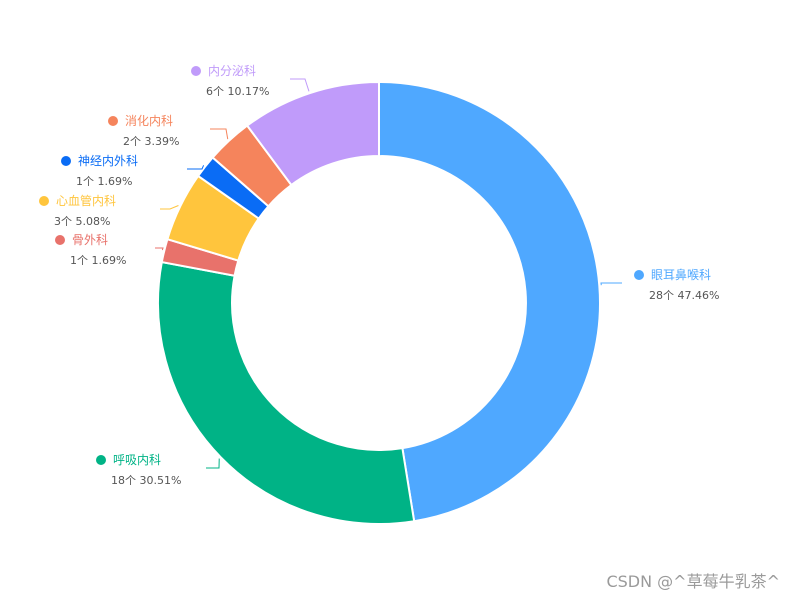 The height and width of the screenshot is (600, 794). Describe the element at coordinates (104, 181) in the screenshot. I see `slice-value-label-4: 1个 1.69%` at that location.